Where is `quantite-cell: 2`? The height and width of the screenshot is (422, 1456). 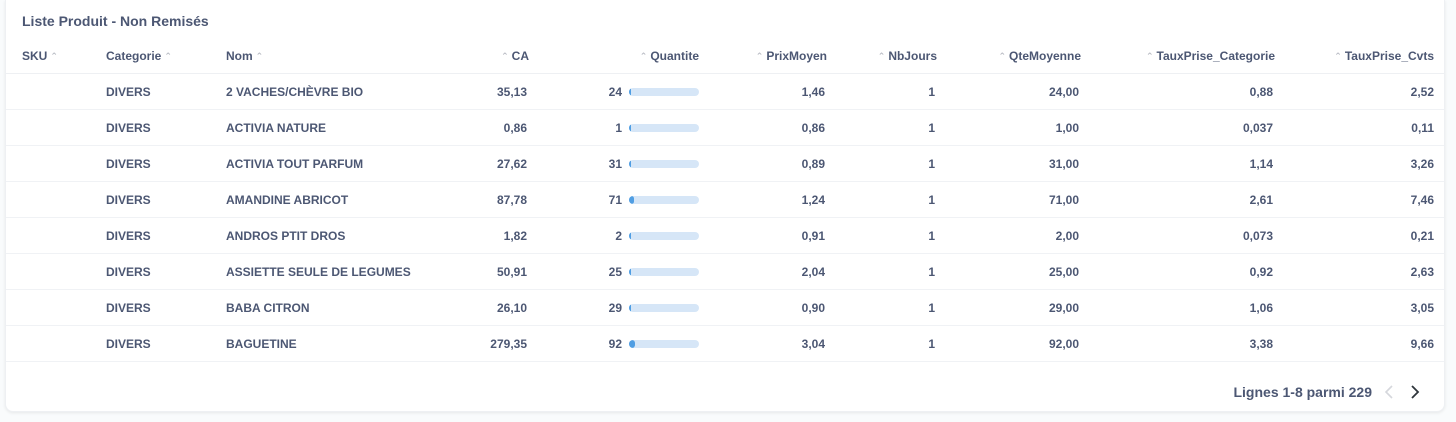 quantite-cell: 2 is located at coordinates (614, 236).